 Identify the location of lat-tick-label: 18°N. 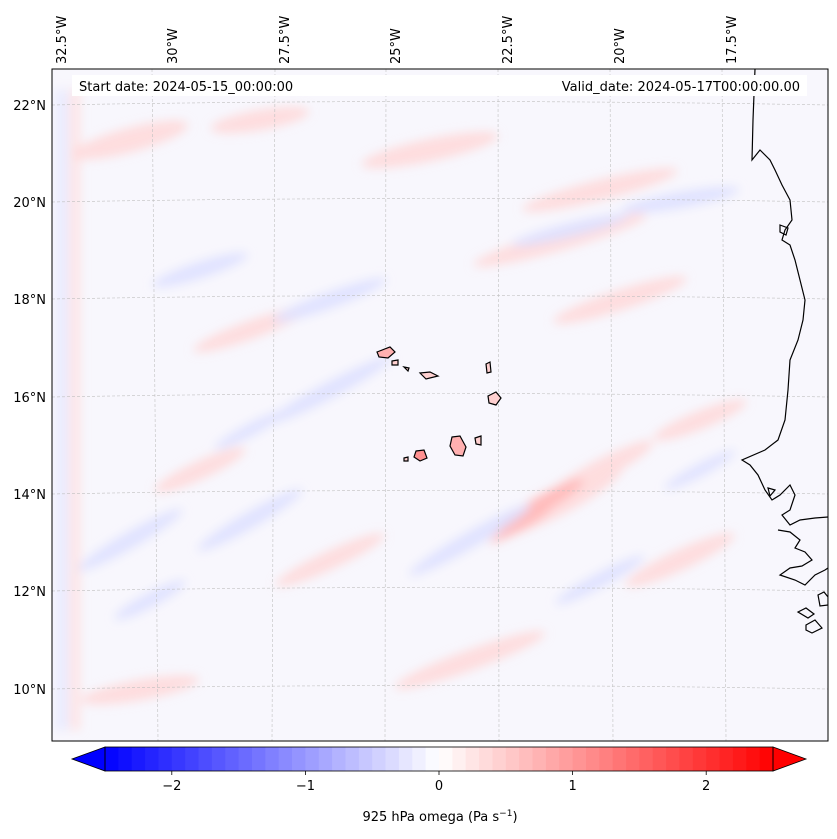
(29, 300).